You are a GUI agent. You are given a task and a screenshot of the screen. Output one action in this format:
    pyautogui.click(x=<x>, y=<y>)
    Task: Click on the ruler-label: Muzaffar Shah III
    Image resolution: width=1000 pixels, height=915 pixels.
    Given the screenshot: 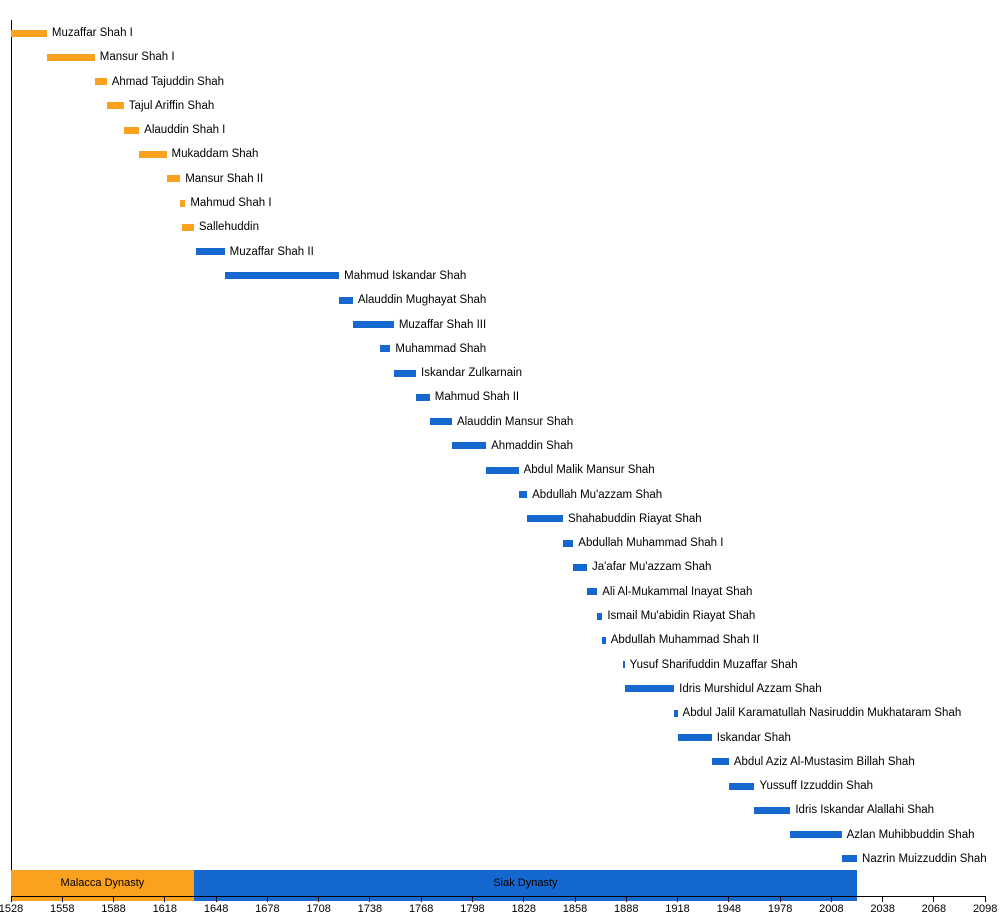 What is the action you would take?
    pyautogui.click(x=442, y=324)
    